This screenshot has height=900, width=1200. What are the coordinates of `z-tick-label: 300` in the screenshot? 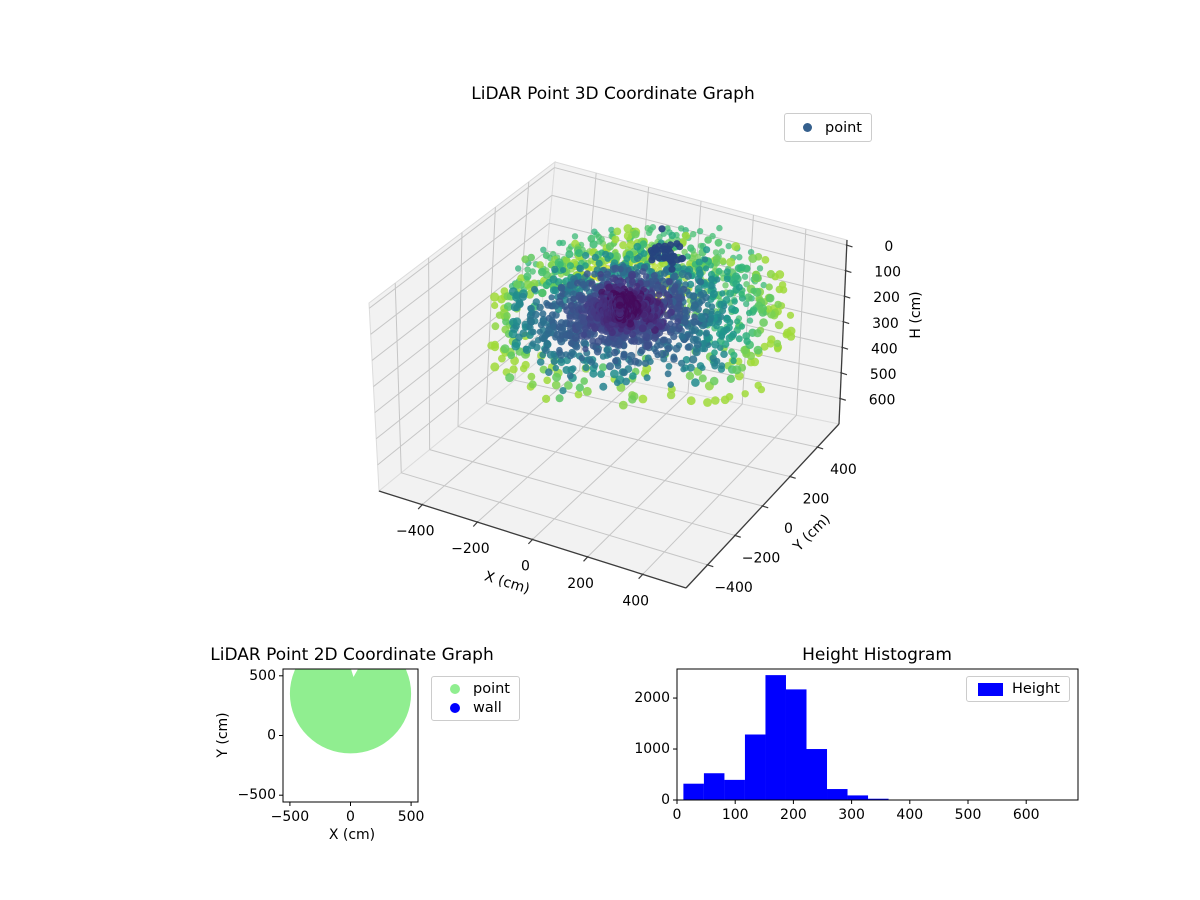 It's located at (885, 324).